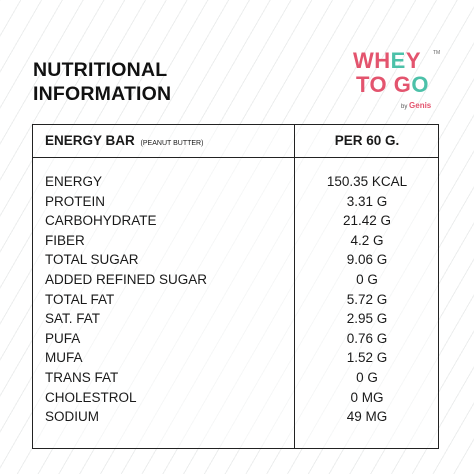  I want to click on nutrient-value: 1.52 G, so click(367, 358).